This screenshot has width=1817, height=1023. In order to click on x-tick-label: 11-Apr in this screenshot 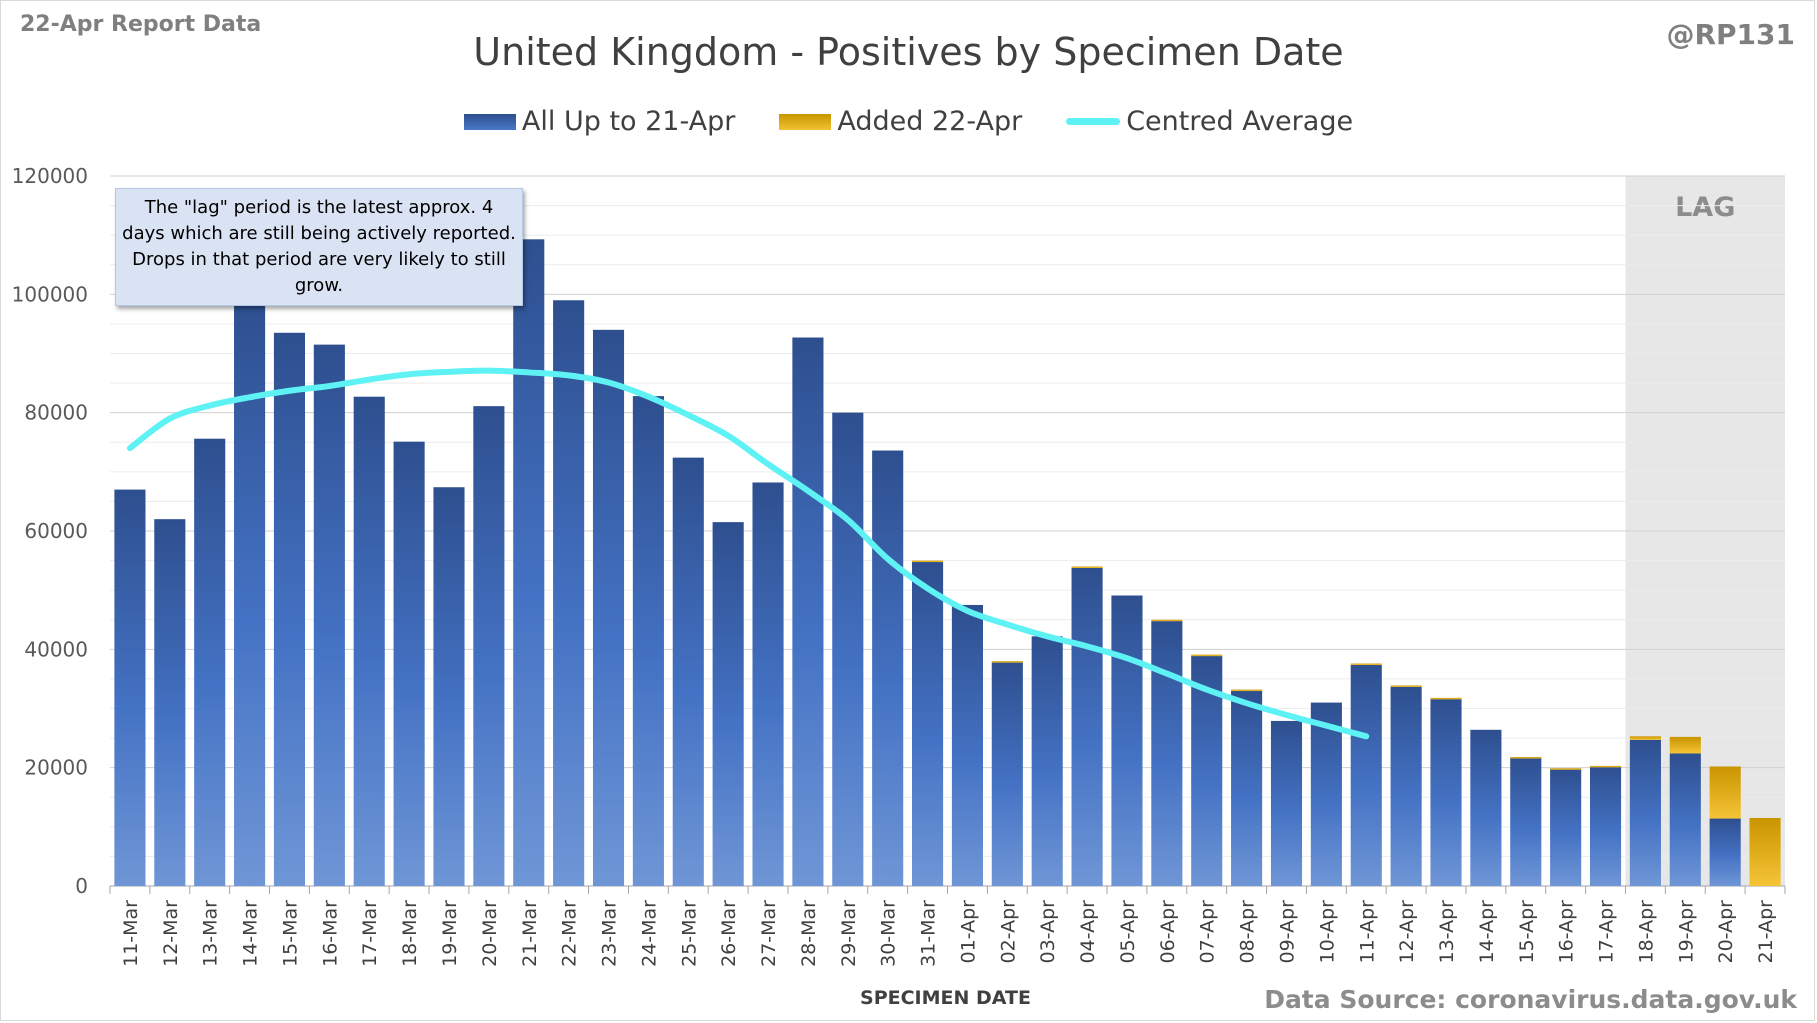, I will do `click(1367, 932)`.